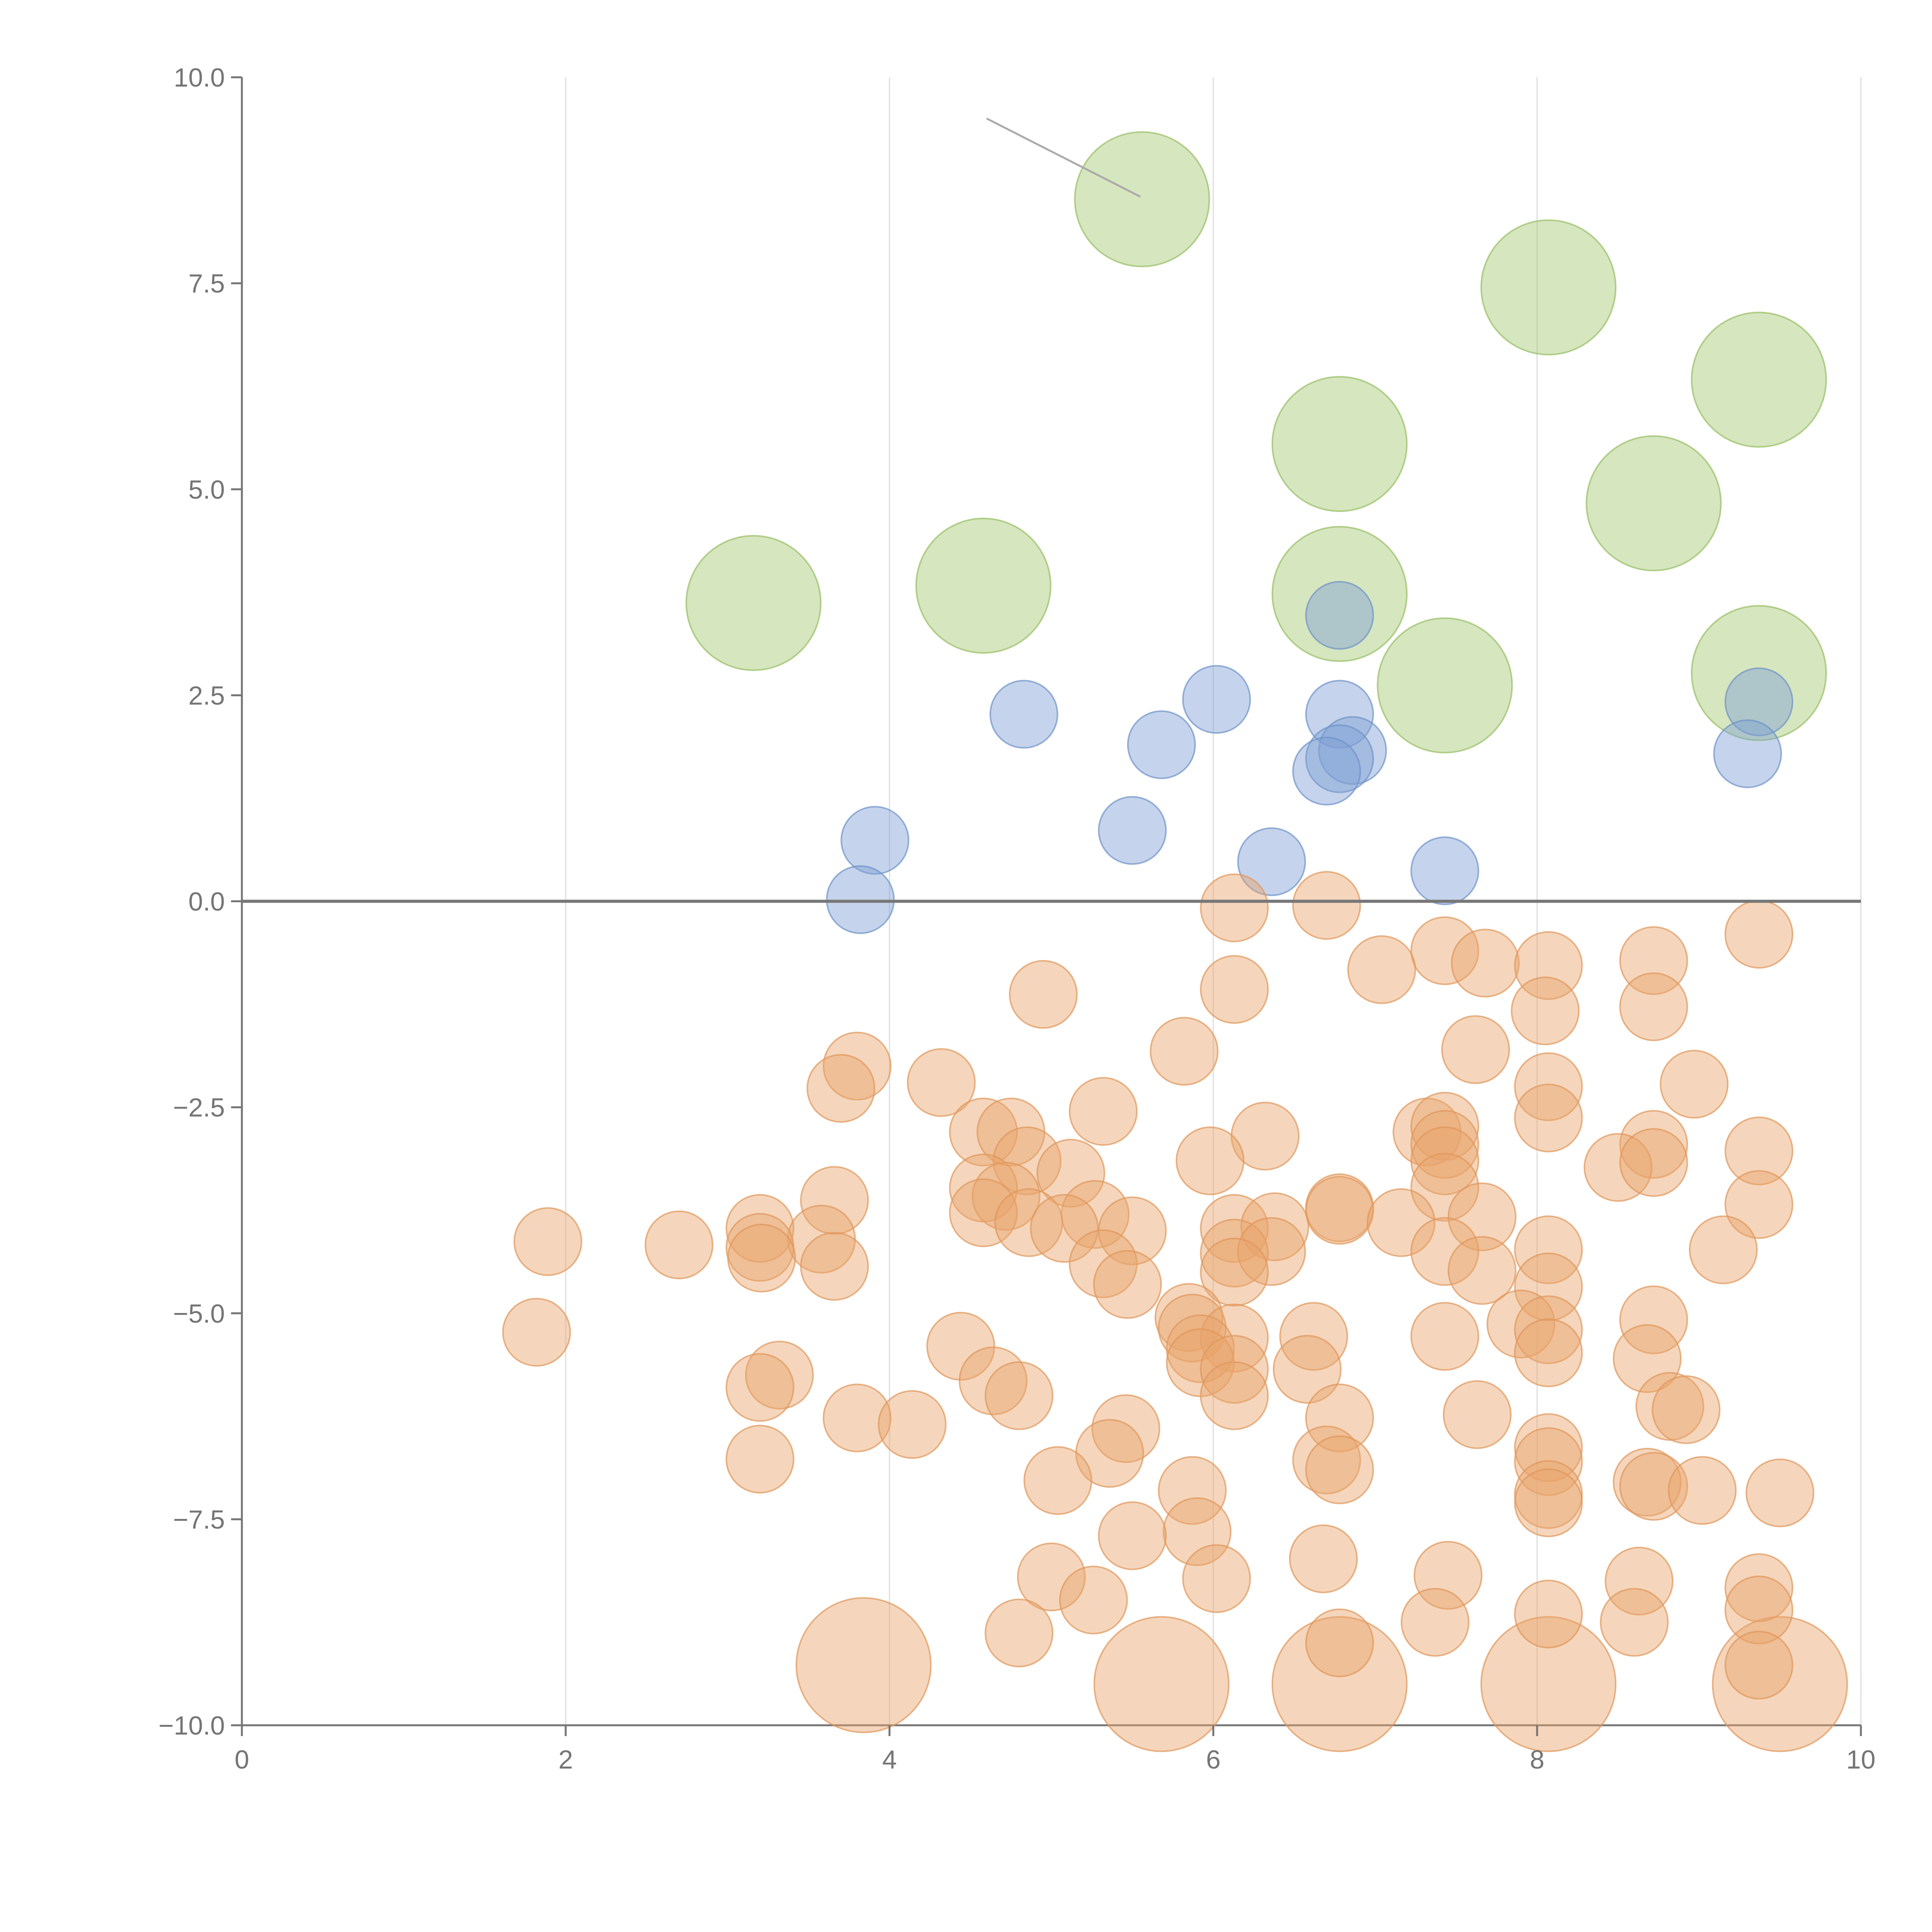 This screenshot has height=1932, width=1932. I want to click on y-tick-label: −2.5, so click(199, 1107).